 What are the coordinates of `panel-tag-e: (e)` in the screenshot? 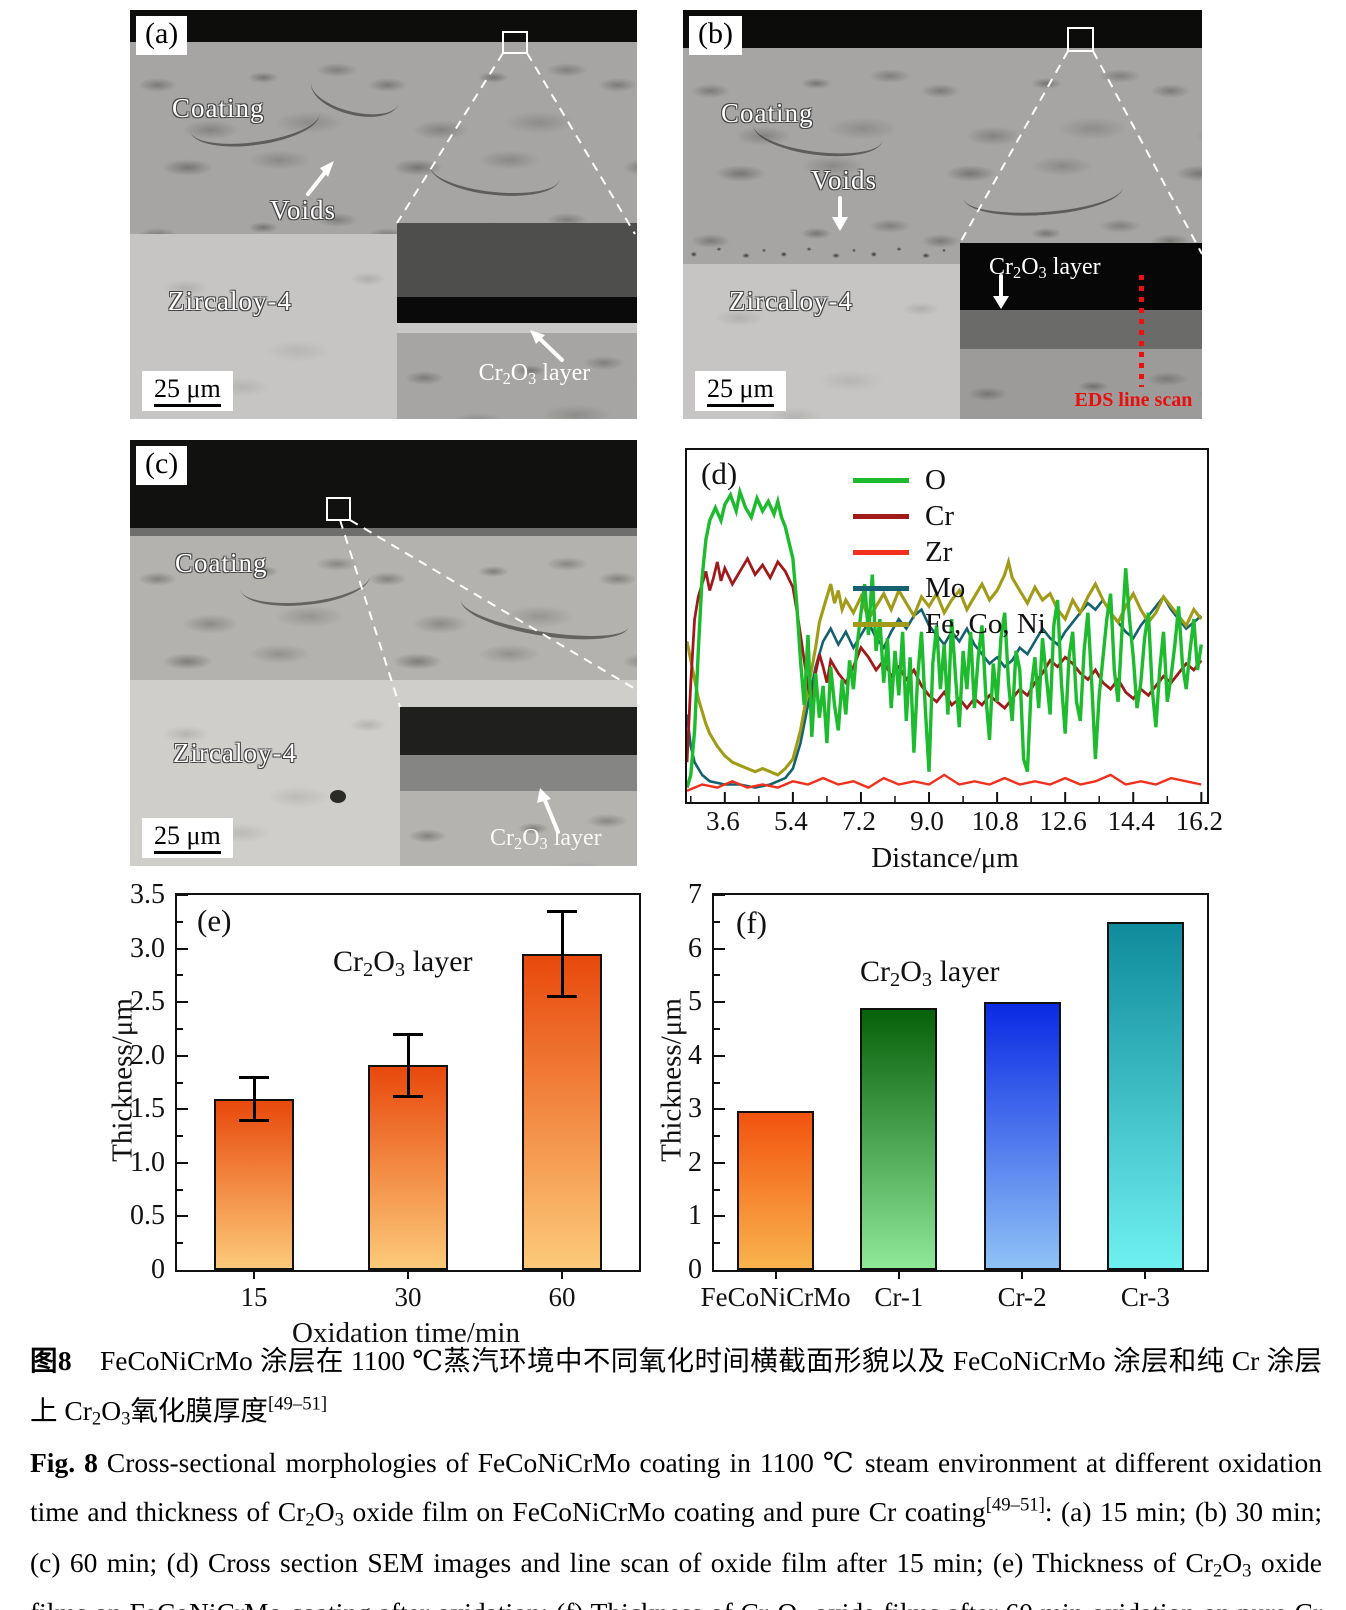 It's located at (214, 920).